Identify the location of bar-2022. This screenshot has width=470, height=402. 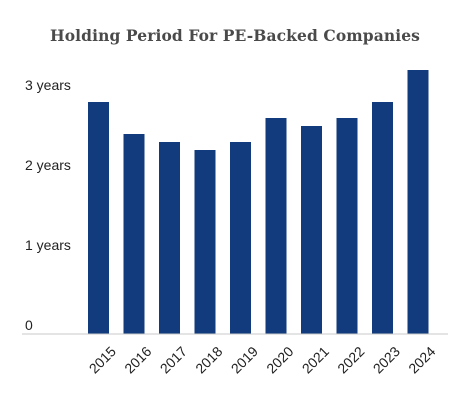
(347, 226).